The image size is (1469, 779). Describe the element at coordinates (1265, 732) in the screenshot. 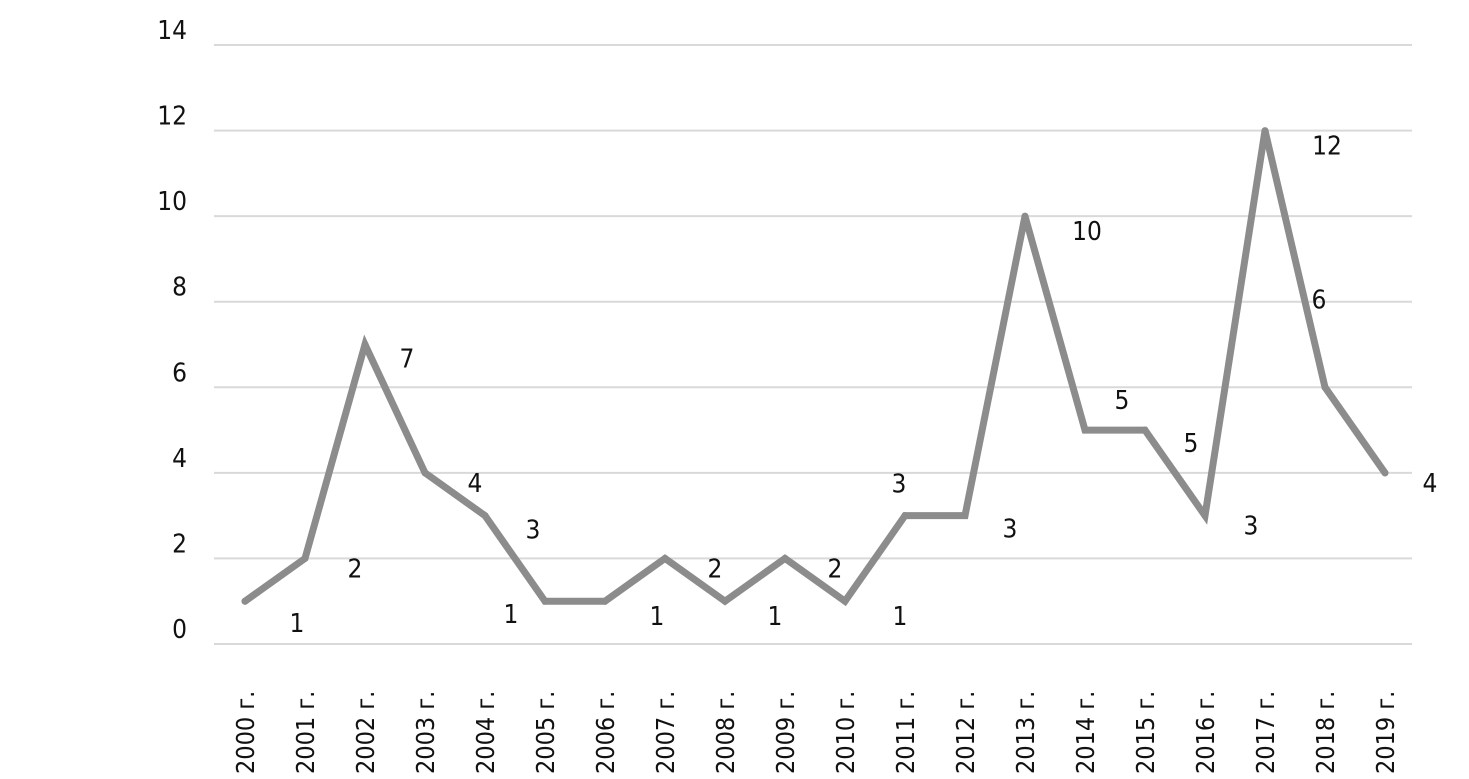

I see `x-tick-label: 2017 г.` at that location.